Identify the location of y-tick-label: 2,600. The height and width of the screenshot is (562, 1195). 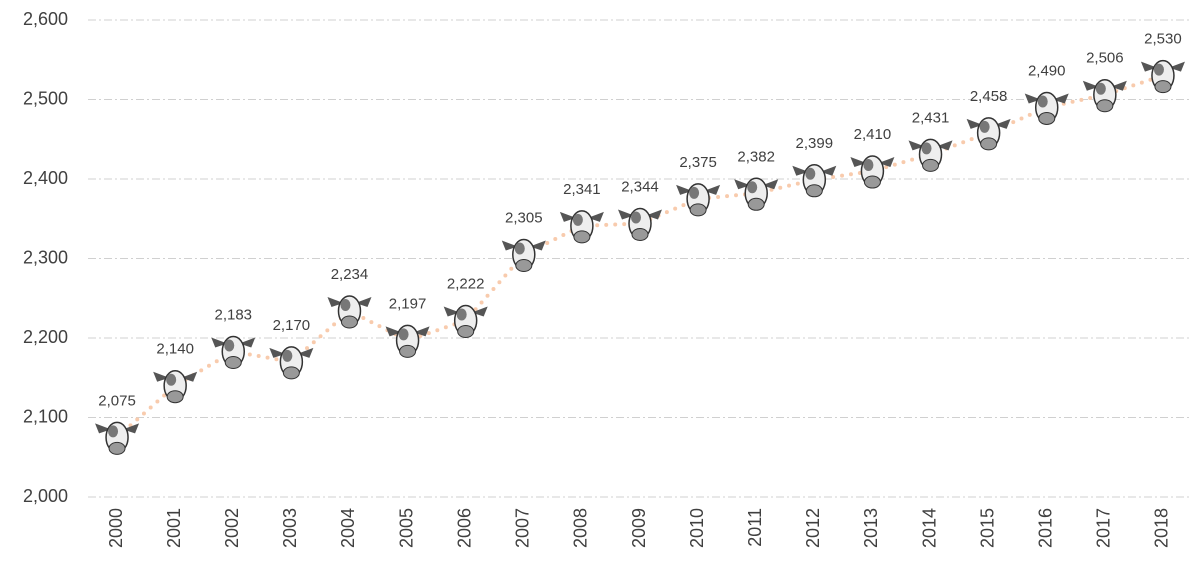
(45, 19).